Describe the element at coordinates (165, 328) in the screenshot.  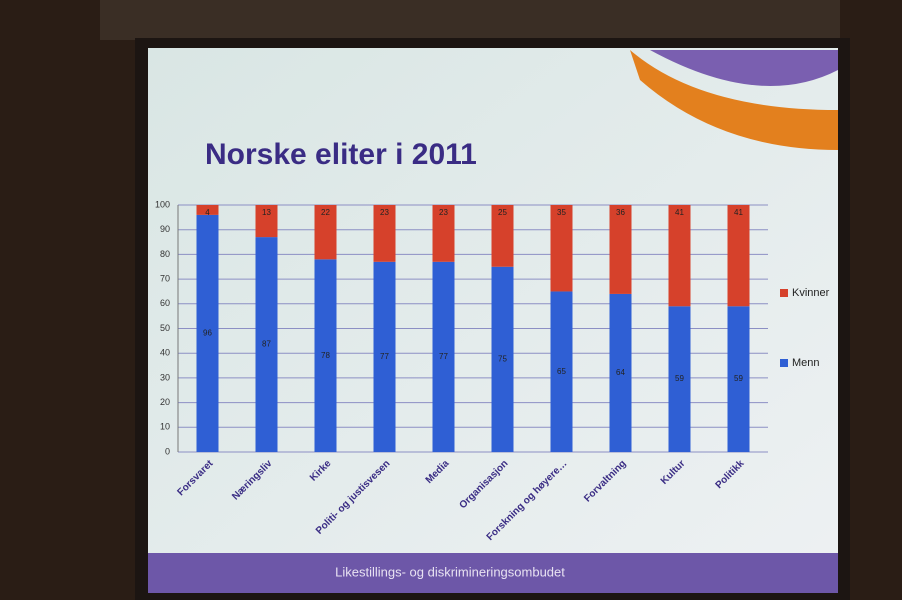
I see `y-tick-label: 50` at that location.